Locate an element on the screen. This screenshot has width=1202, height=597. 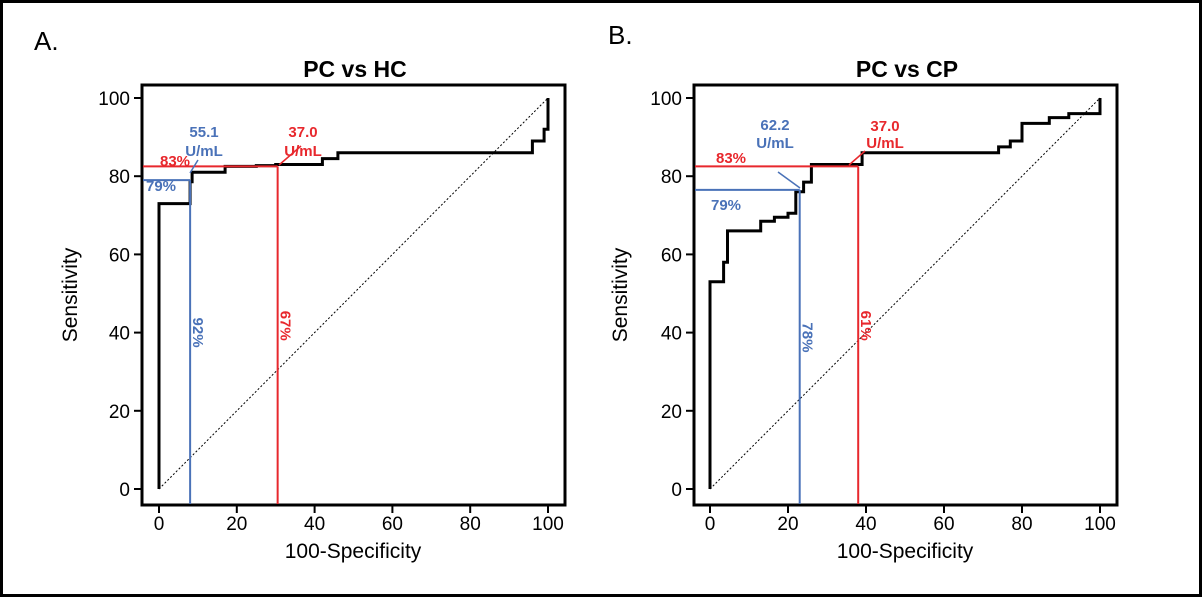
panel-a-cutoff-0-value-label-line-0: 55.1 is located at coordinates (203, 132).